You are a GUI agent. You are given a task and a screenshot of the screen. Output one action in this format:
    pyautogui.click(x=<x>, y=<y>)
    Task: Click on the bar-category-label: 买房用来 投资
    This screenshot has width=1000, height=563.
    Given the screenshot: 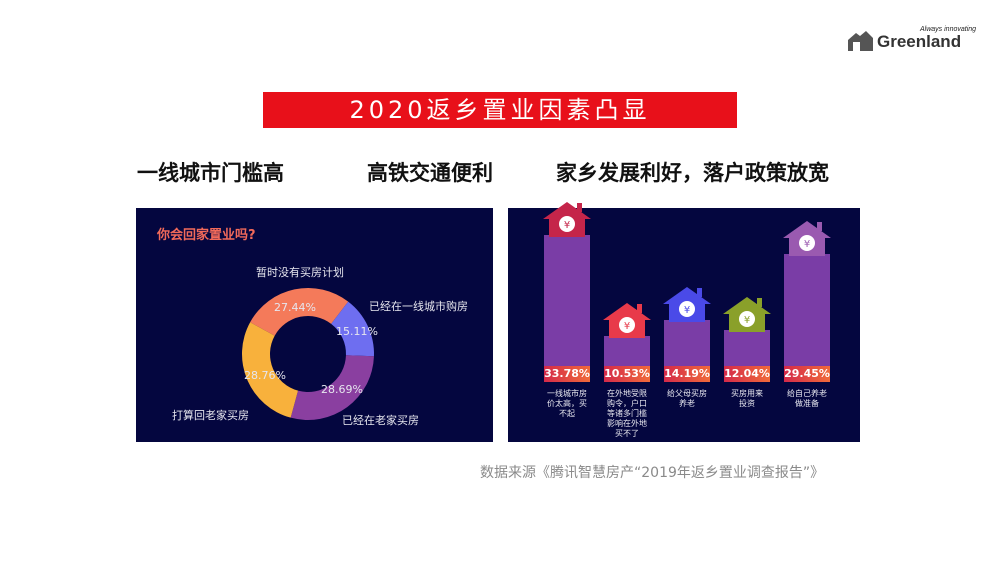 What is the action you would take?
    pyautogui.click(x=747, y=398)
    